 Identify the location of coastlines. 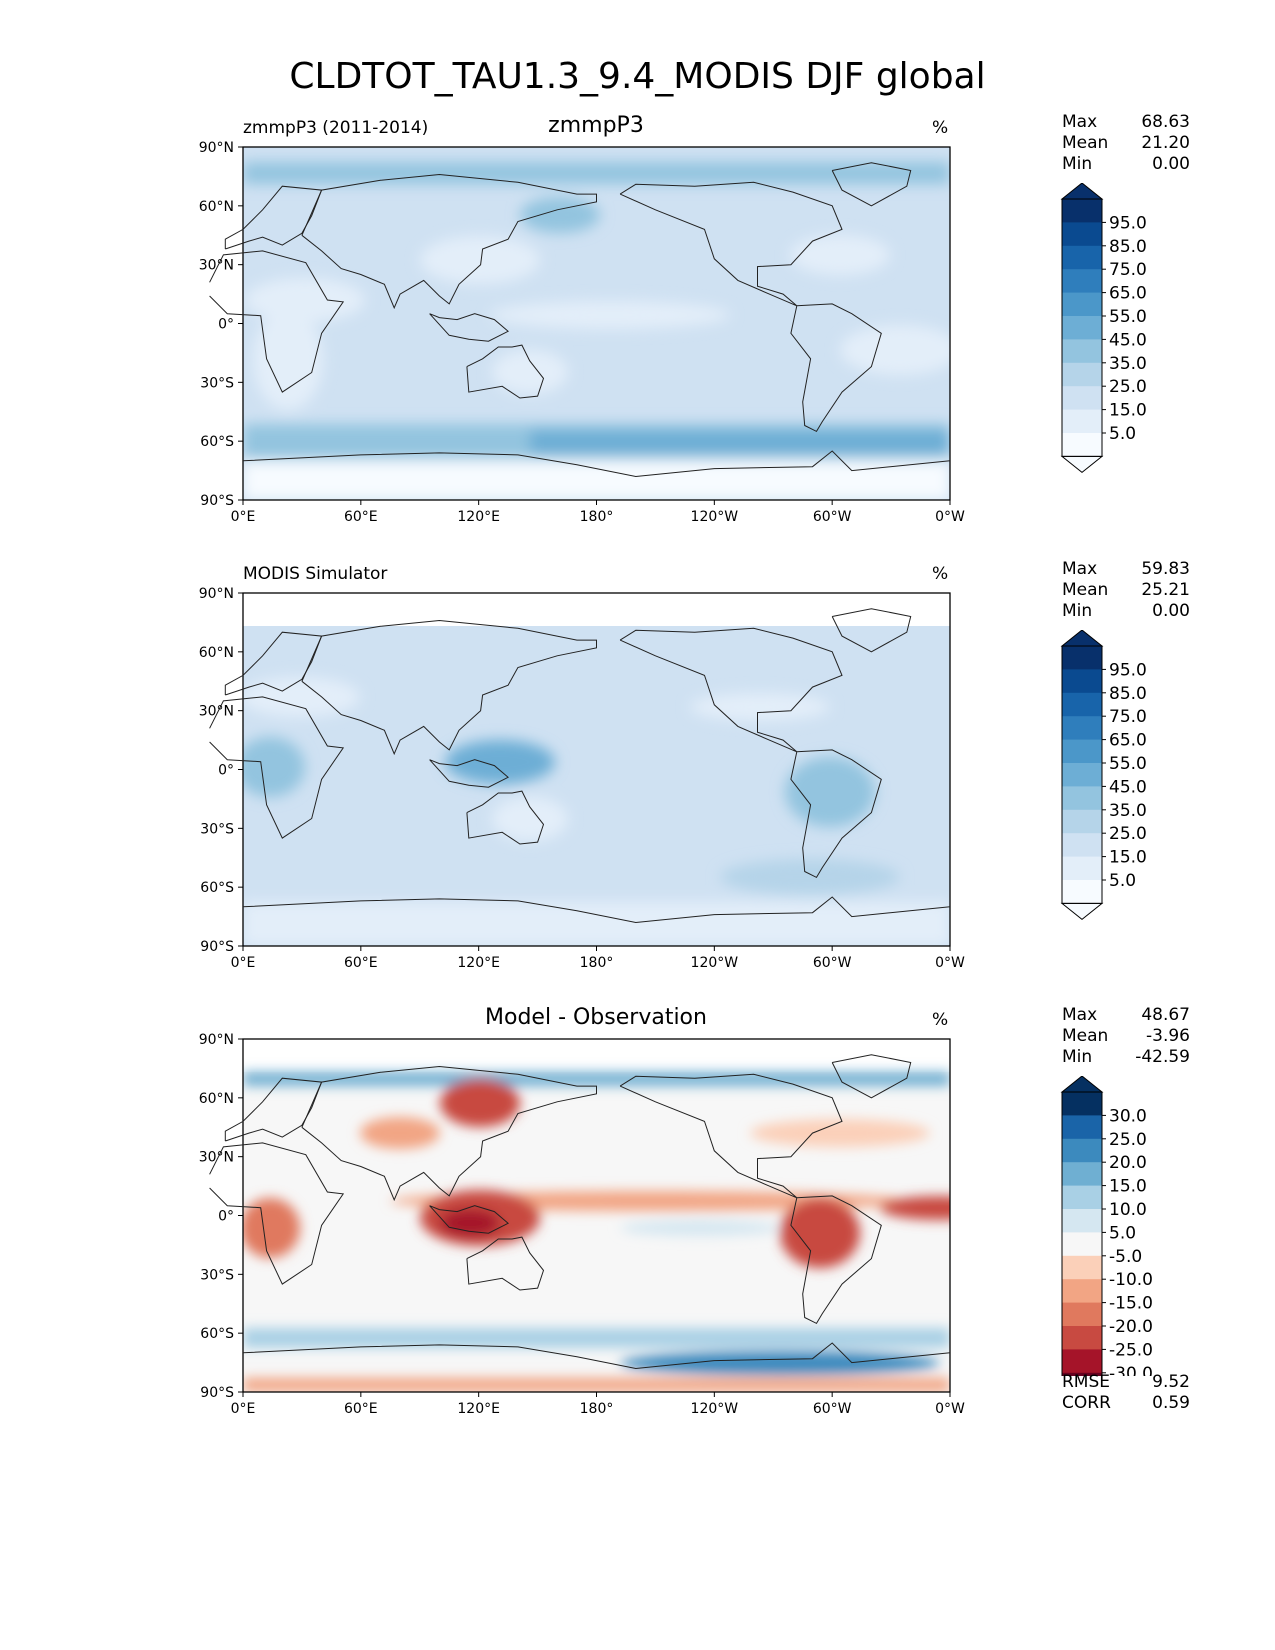
(580, 320).